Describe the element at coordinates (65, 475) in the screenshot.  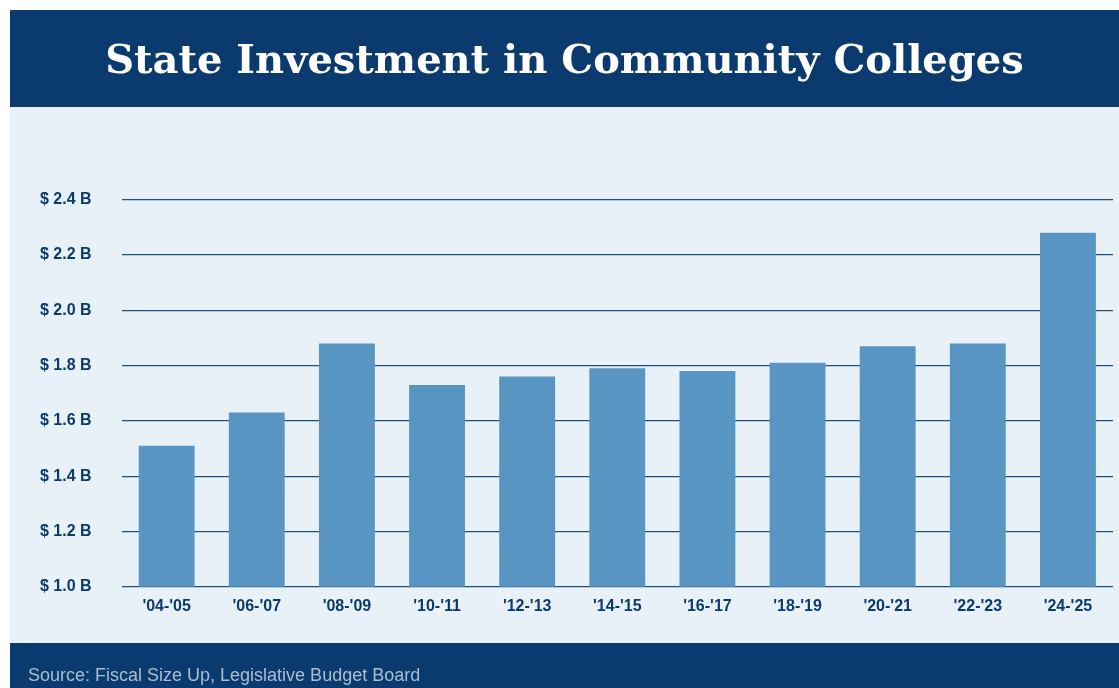
I see `y-tick-label: $ 1.4 B` at that location.